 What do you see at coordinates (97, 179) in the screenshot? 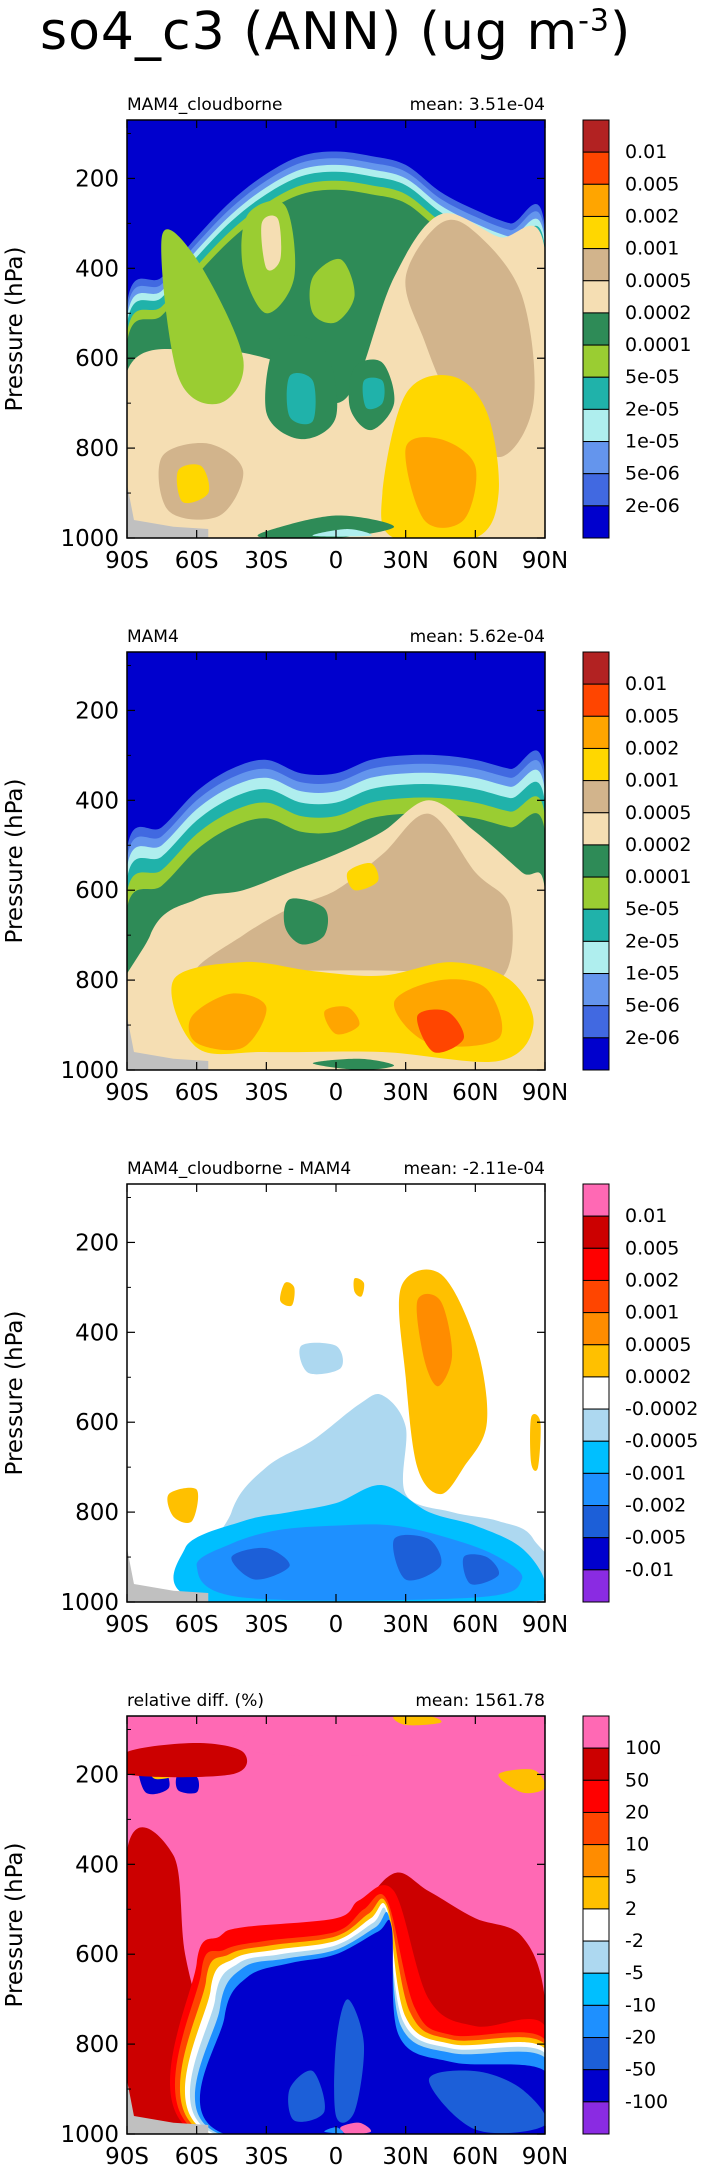
I see `y-tick-label: 200` at bounding box center [97, 179].